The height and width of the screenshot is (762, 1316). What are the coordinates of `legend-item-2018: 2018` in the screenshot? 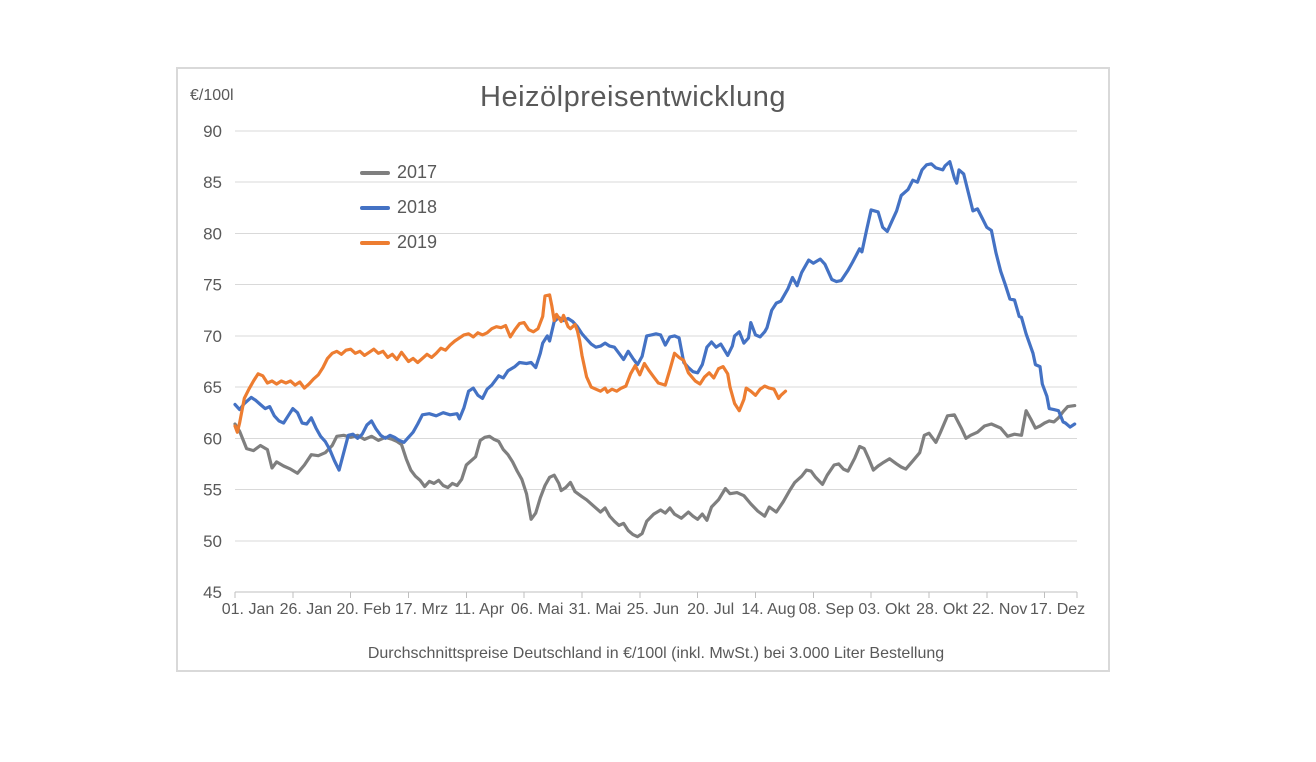 It's located at (398, 207).